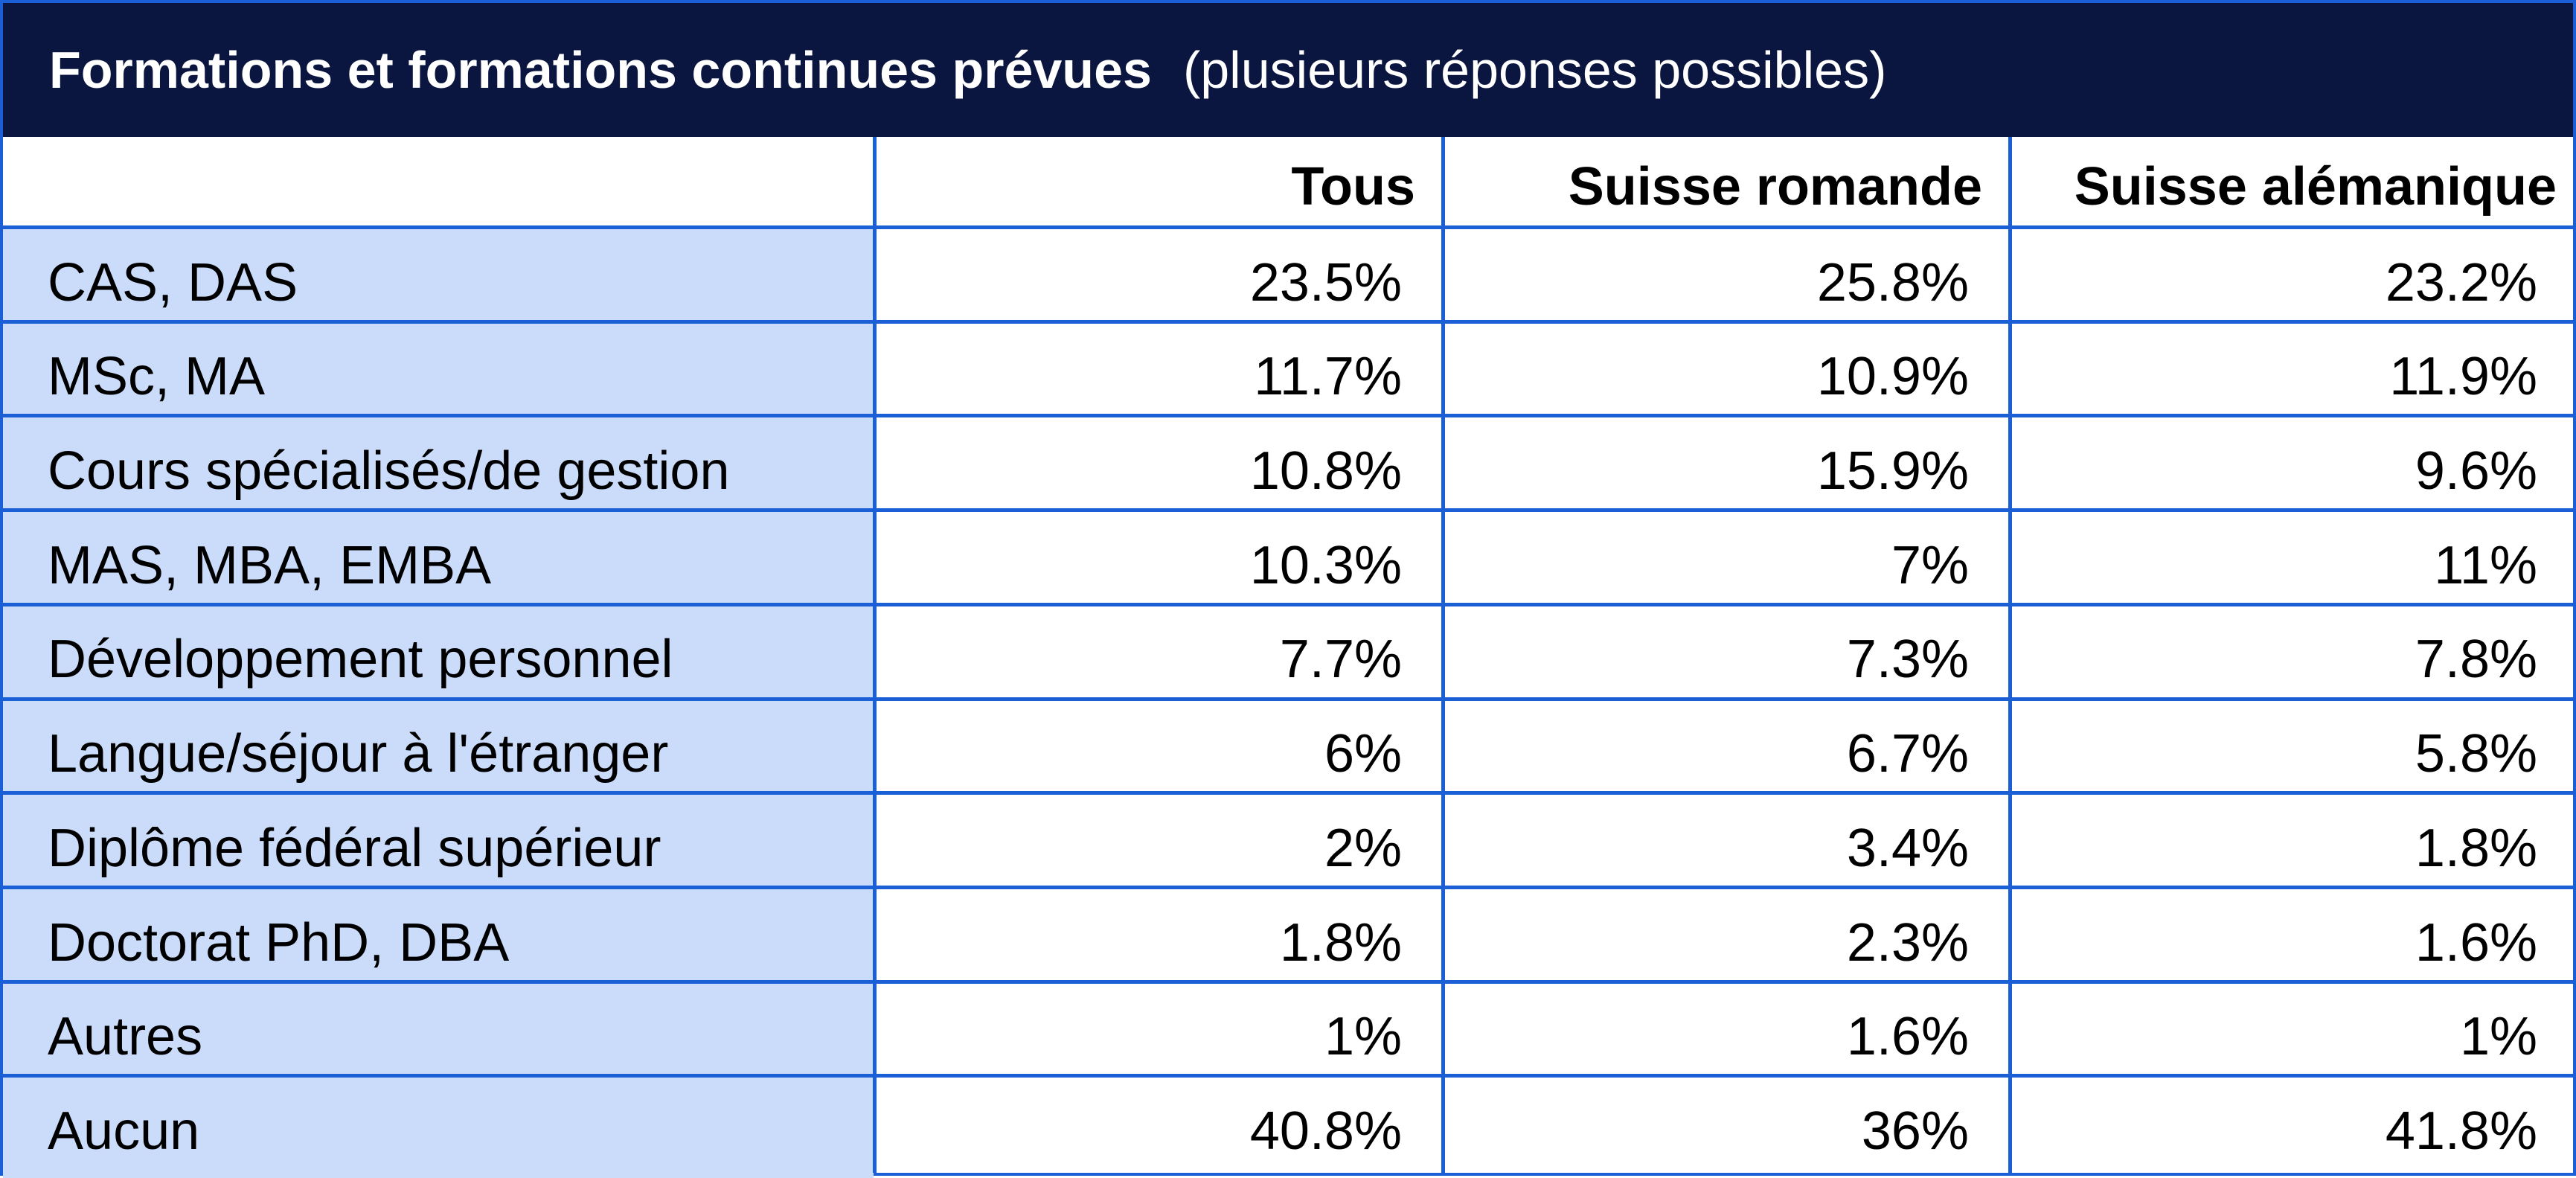  I want to click on table-cell: 10.3%, so click(1325, 565).